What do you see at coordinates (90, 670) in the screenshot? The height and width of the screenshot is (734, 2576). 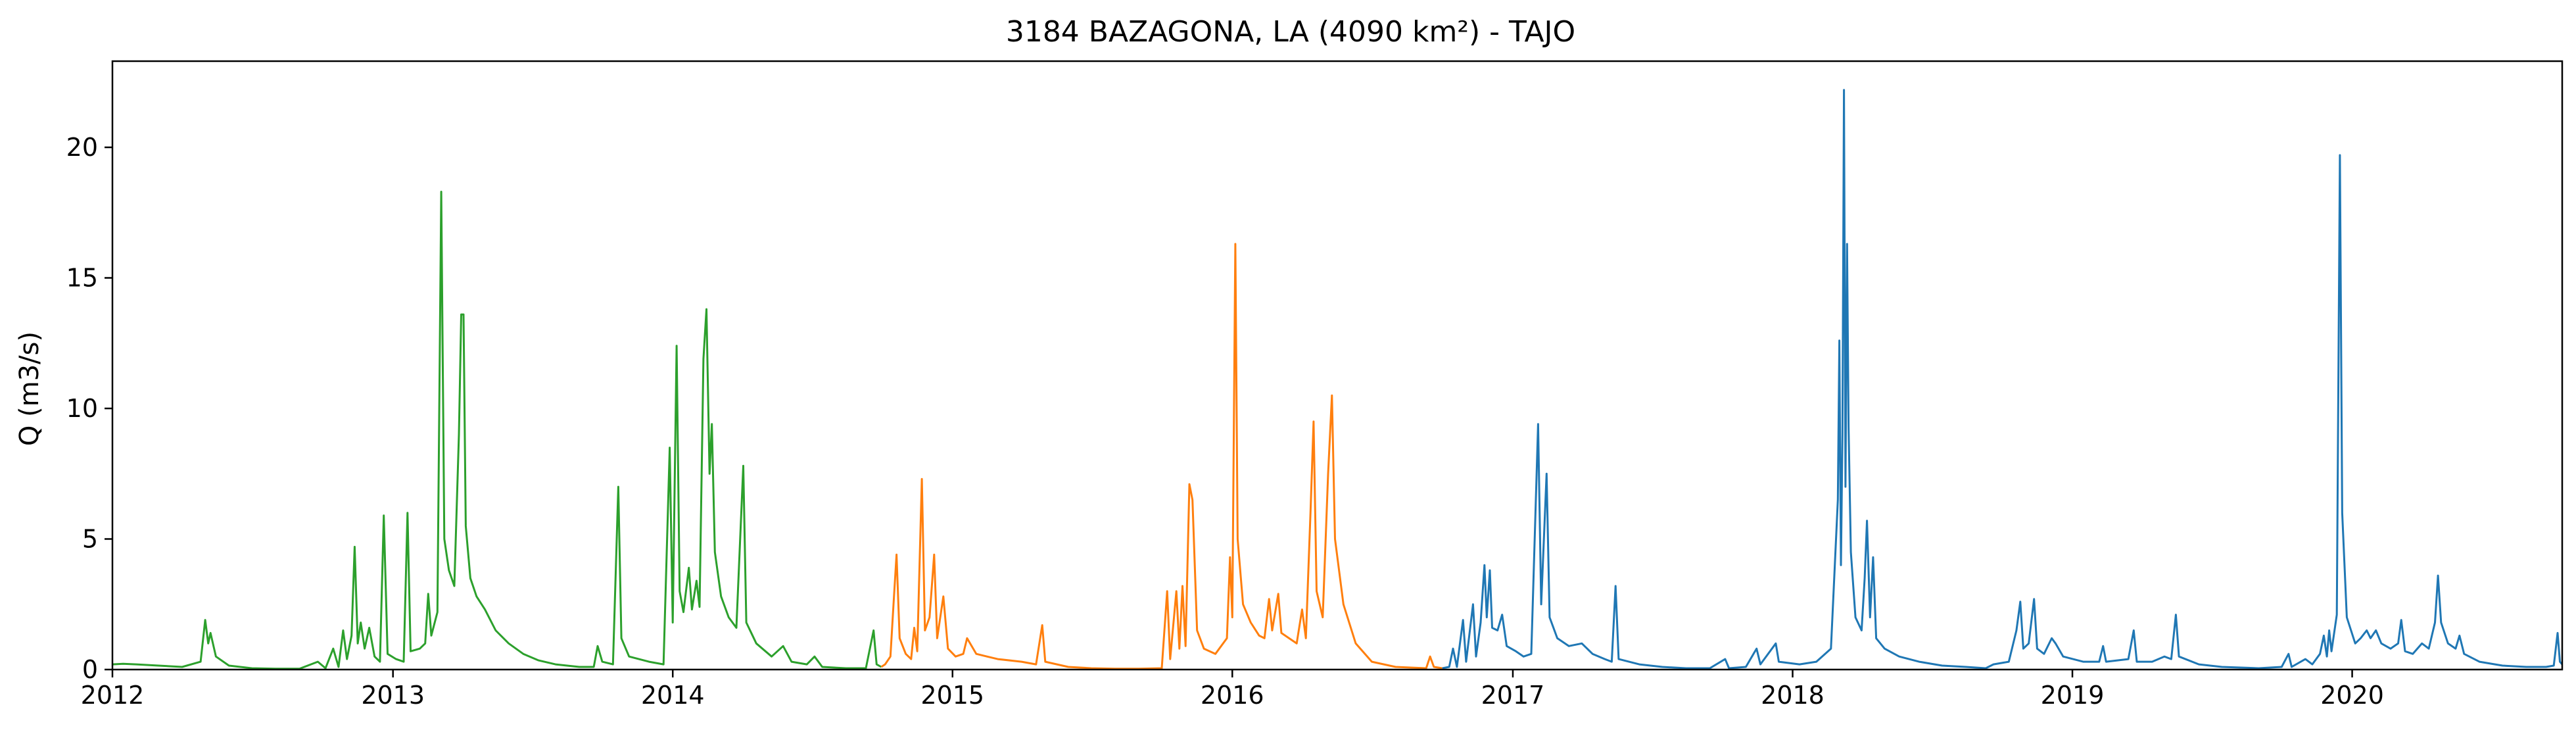 I see `y-tick-label: 0` at bounding box center [90, 670].